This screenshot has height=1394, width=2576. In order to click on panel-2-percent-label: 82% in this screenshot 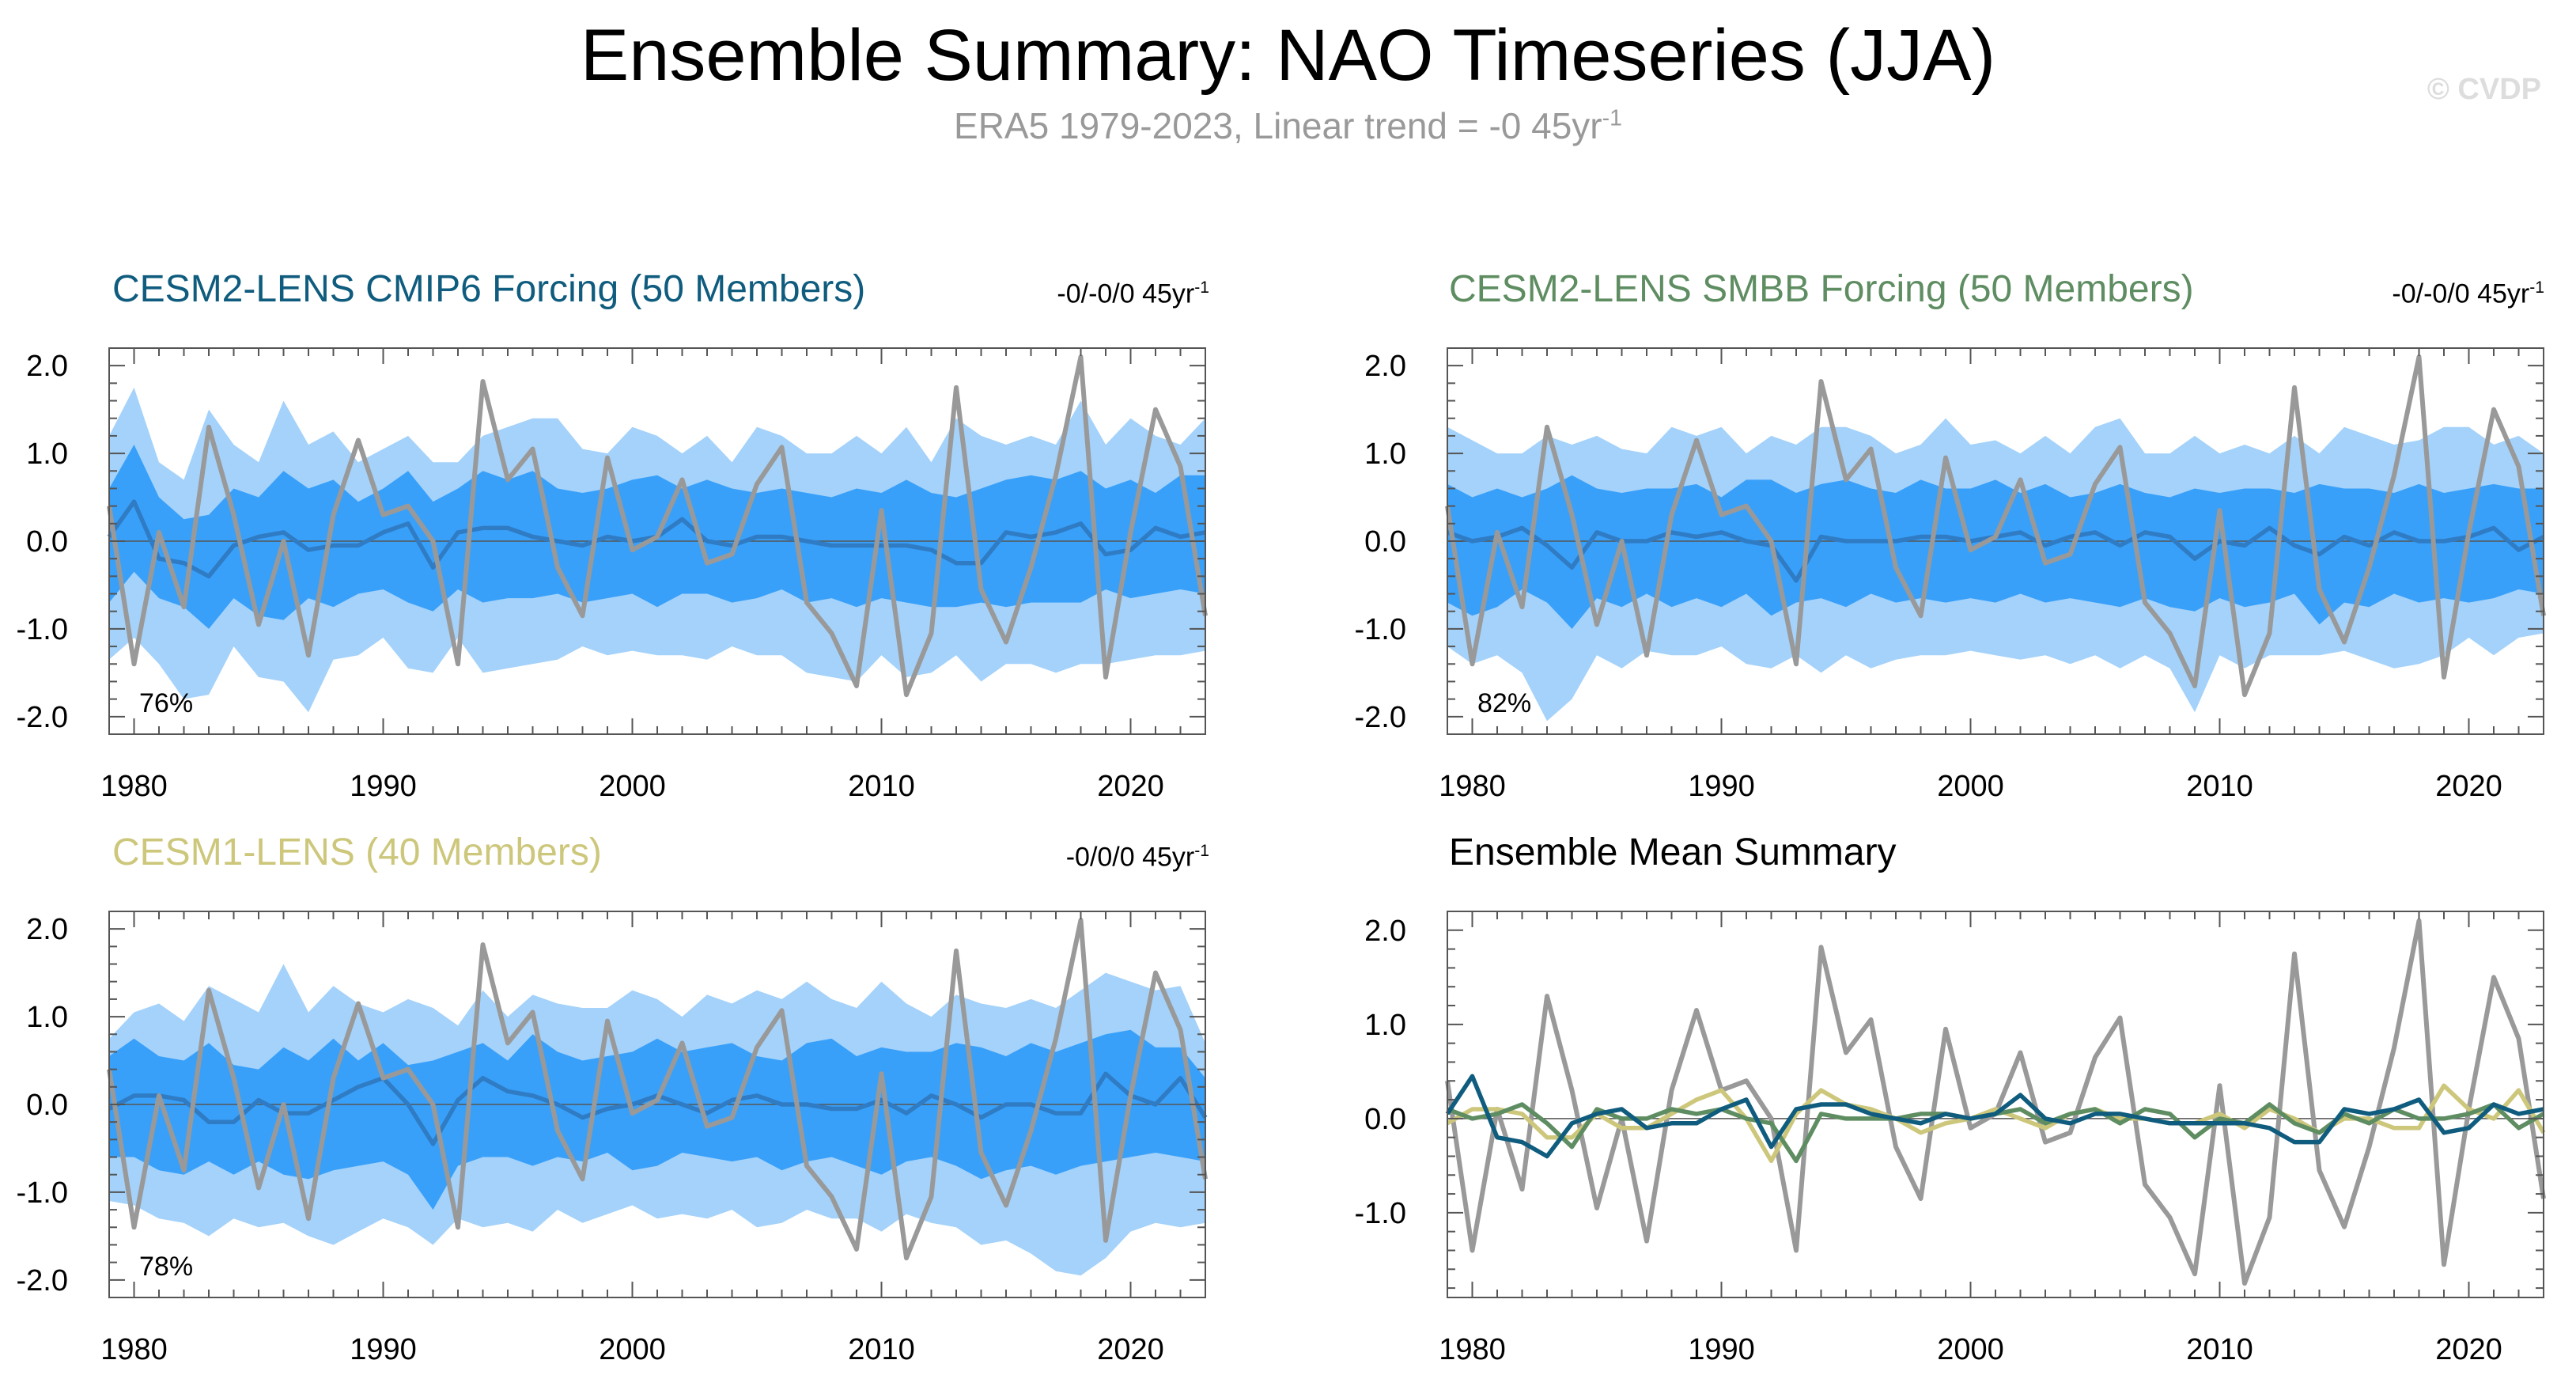, I will do `click(1504, 703)`.